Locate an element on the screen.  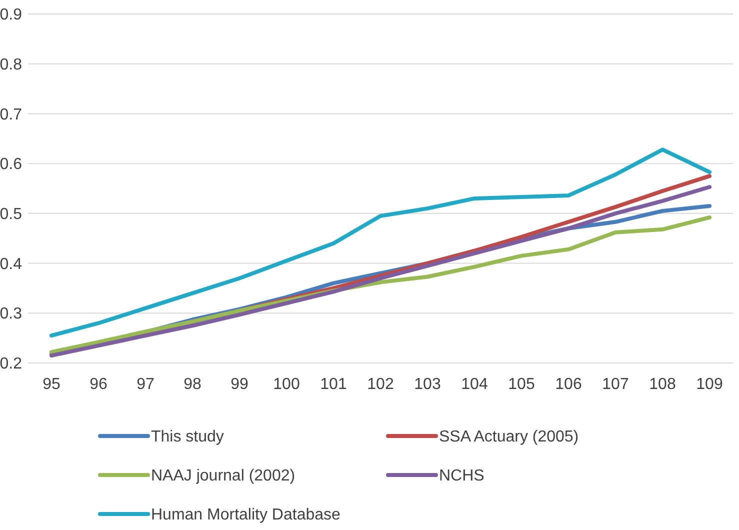
x-tick-label: 100 is located at coordinates (286, 384).